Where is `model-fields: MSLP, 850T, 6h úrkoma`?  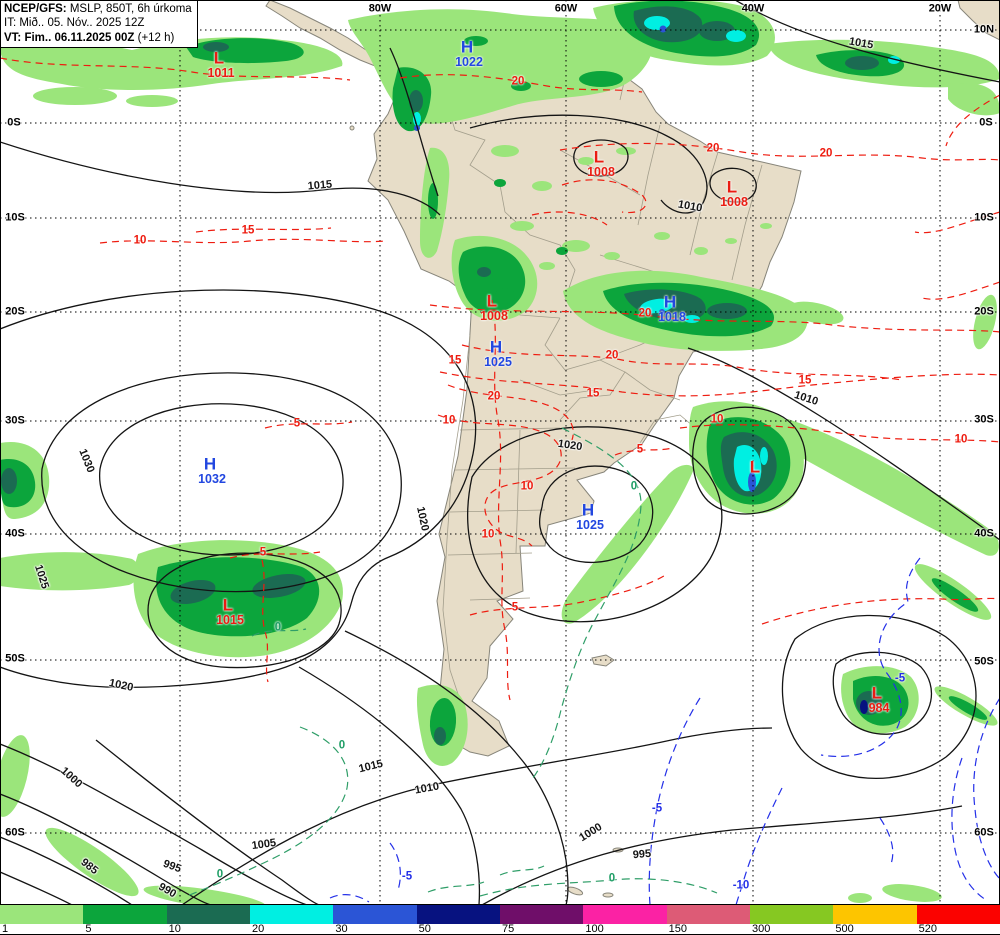
model-fields: MSLP, 850T, 6h úrkoma is located at coordinates (129, 9).